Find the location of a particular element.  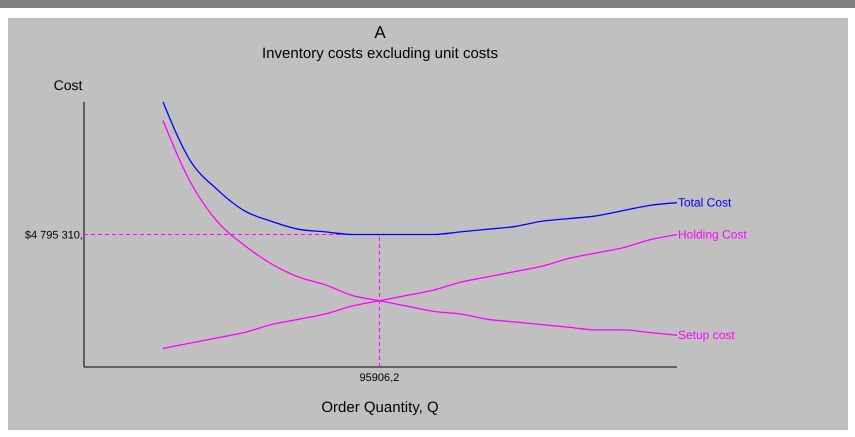

series-label: Total Cost is located at coordinates (705, 203).